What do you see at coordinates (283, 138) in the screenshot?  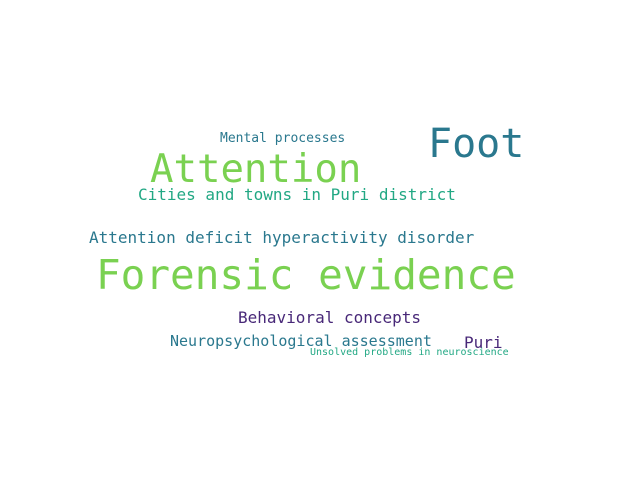 I see `word-mental-processes: Mental processes` at bounding box center [283, 138].